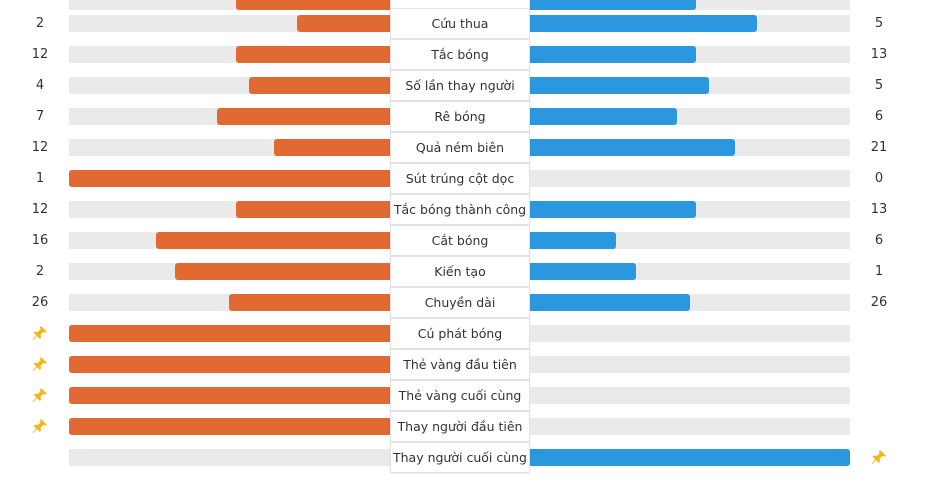 The width and height of the screenshot is (925, 484). I want to click on stat-row: 12 Tắc bóng thành công 13, so click(462, 209).